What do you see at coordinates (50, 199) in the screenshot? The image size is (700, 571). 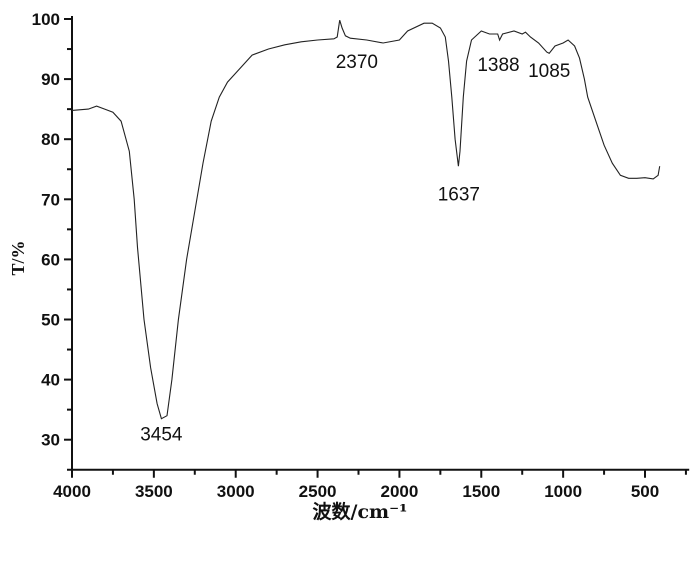 I see `y-tick-label: 70` at bounding box center [50, 199].